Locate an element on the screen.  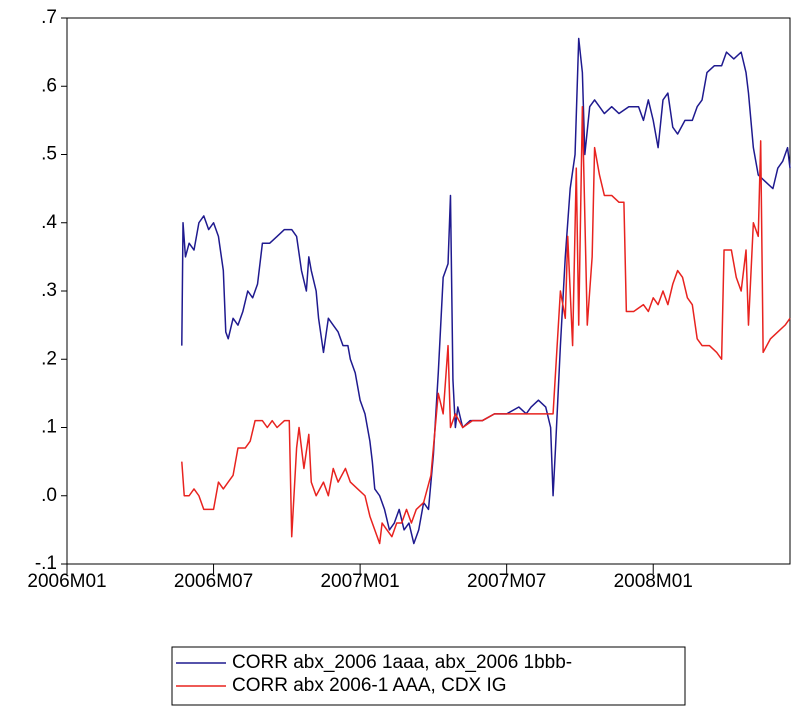
x-tick-label: 2006M07 is located at coordinates (213, 581).